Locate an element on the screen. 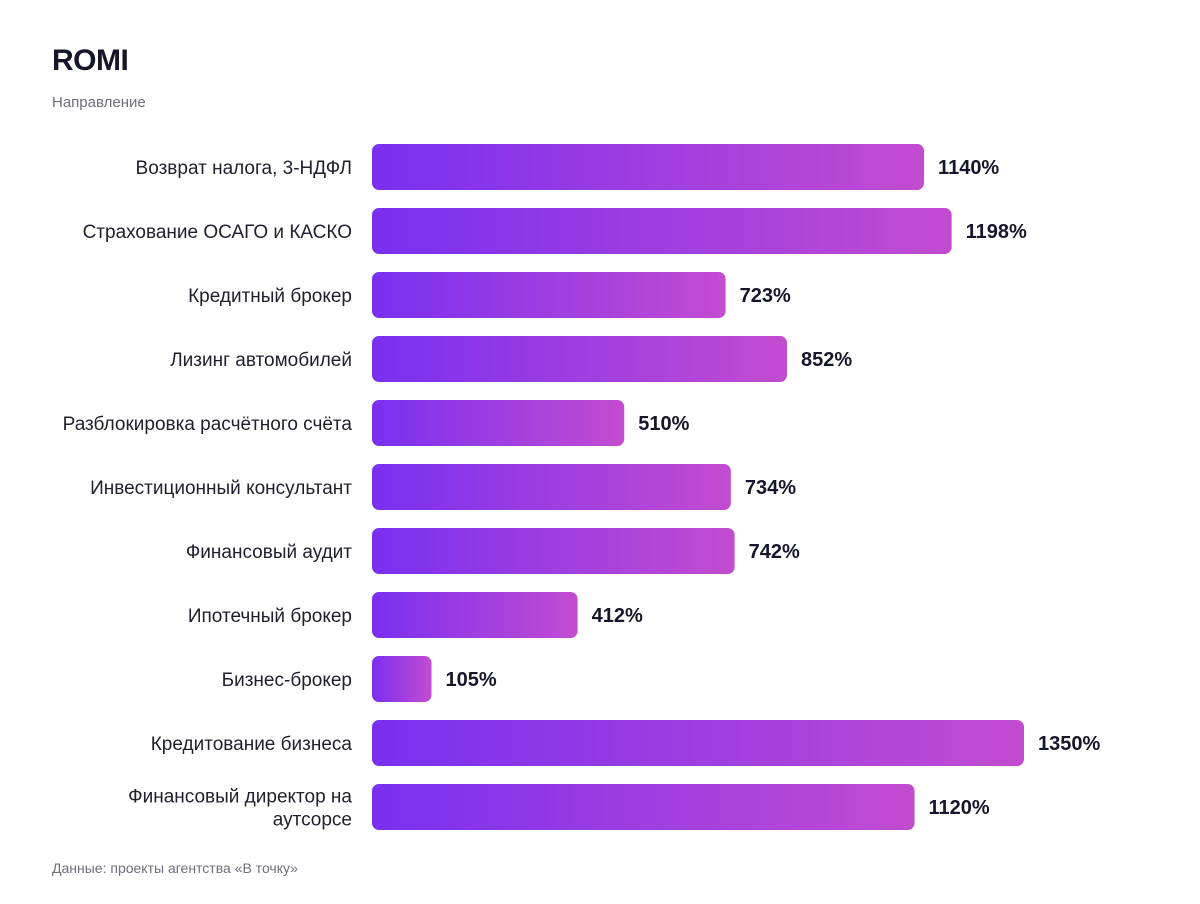 The height and width of the screenshot is (904, 1200). value-label: 412% is located at coordinates (617, 616).